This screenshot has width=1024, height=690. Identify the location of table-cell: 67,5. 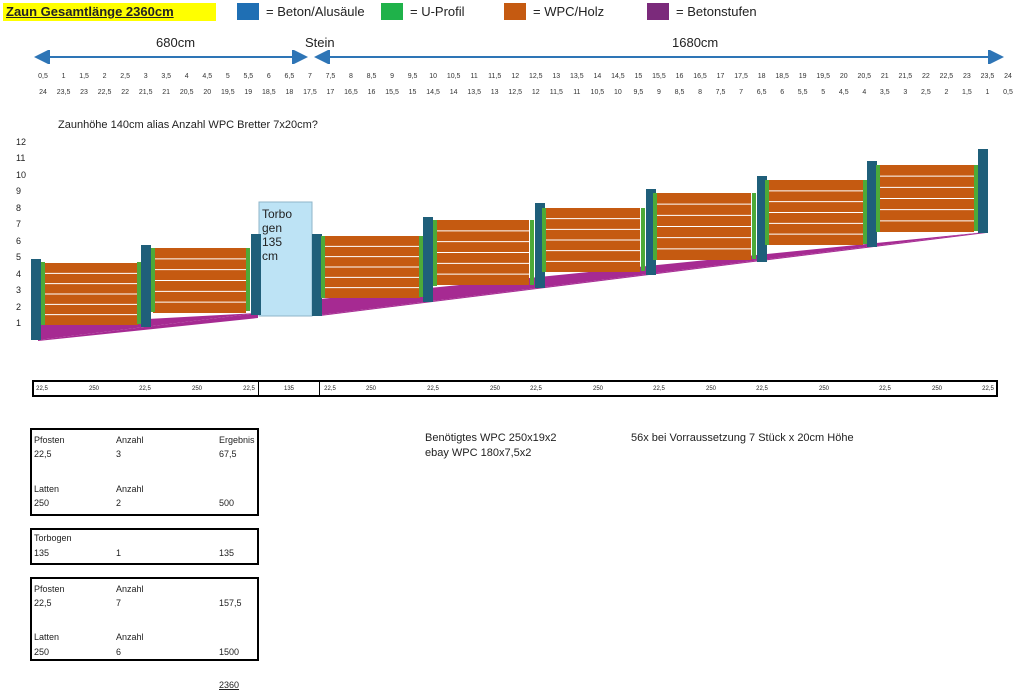
(228, 454).